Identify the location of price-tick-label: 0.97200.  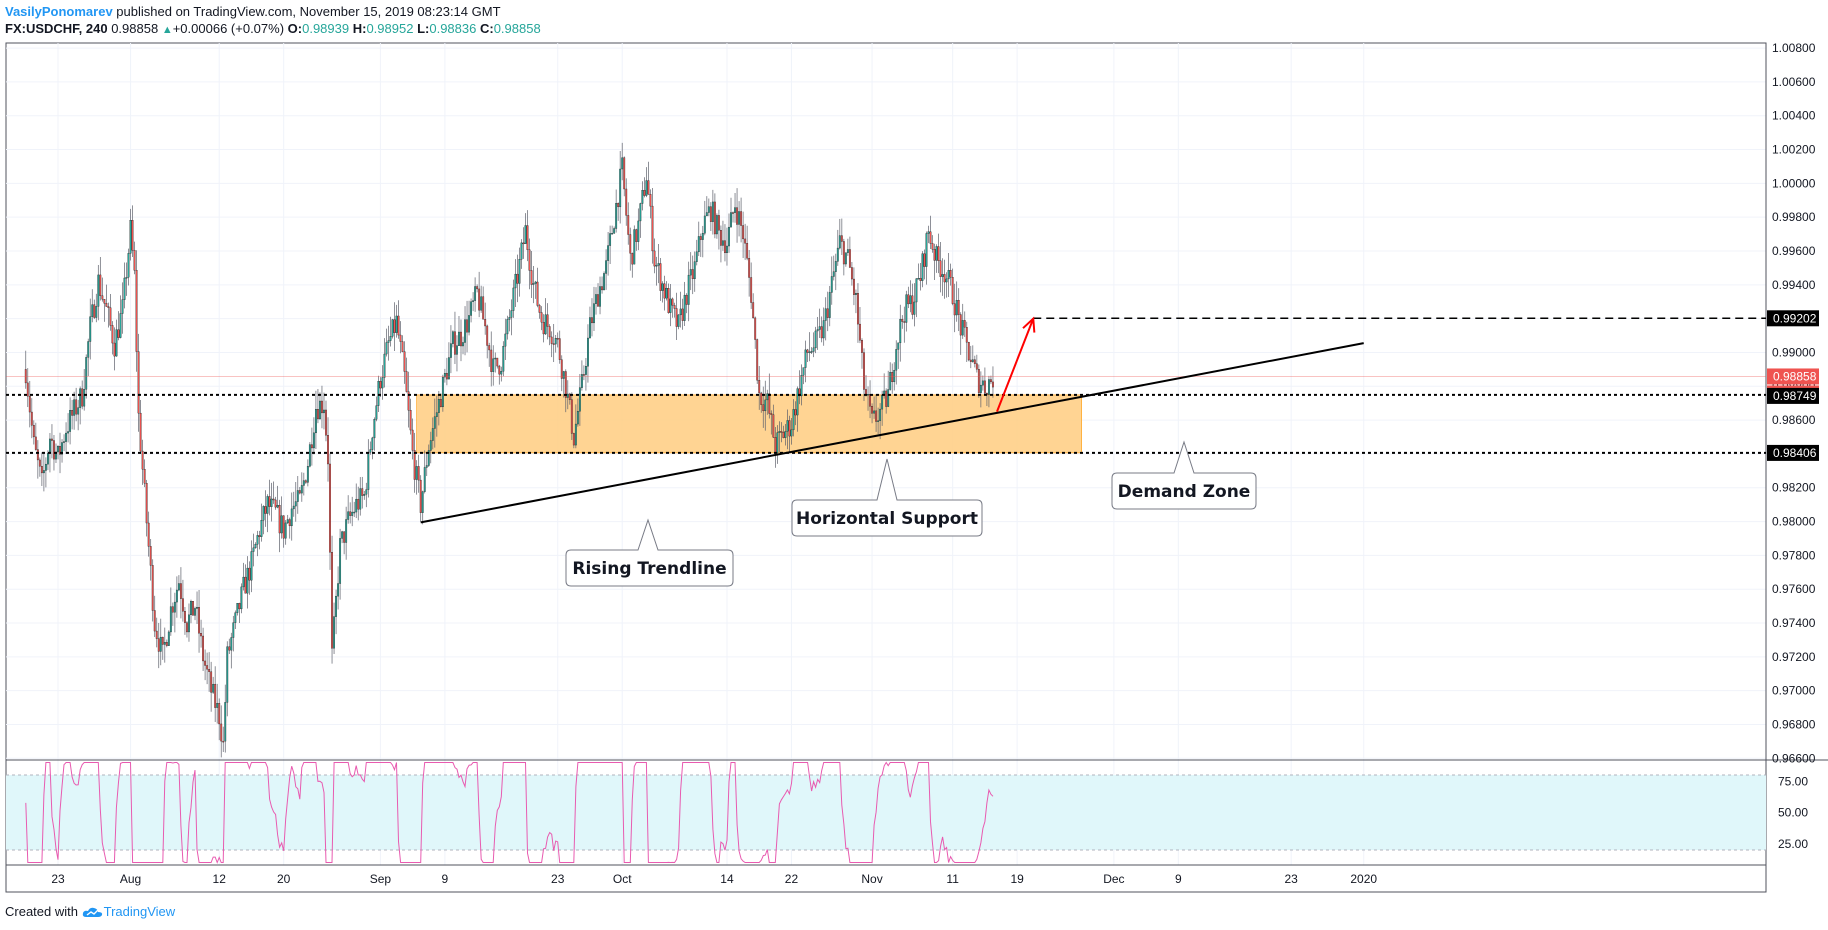
(1794, 657).